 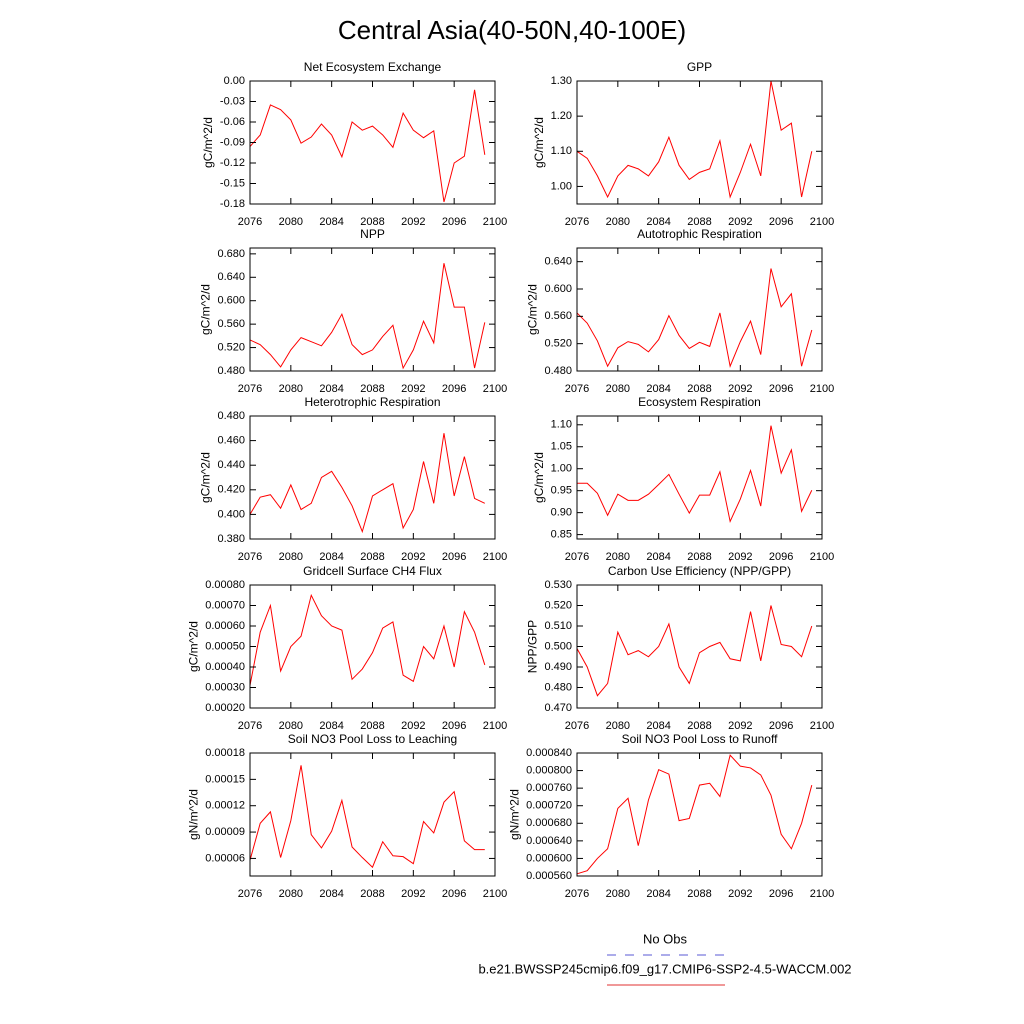 What do you see at coordinates (234, 81) in the screenshot?
I see `y-tick-label: 0.00` at bounding box center [234, 81].